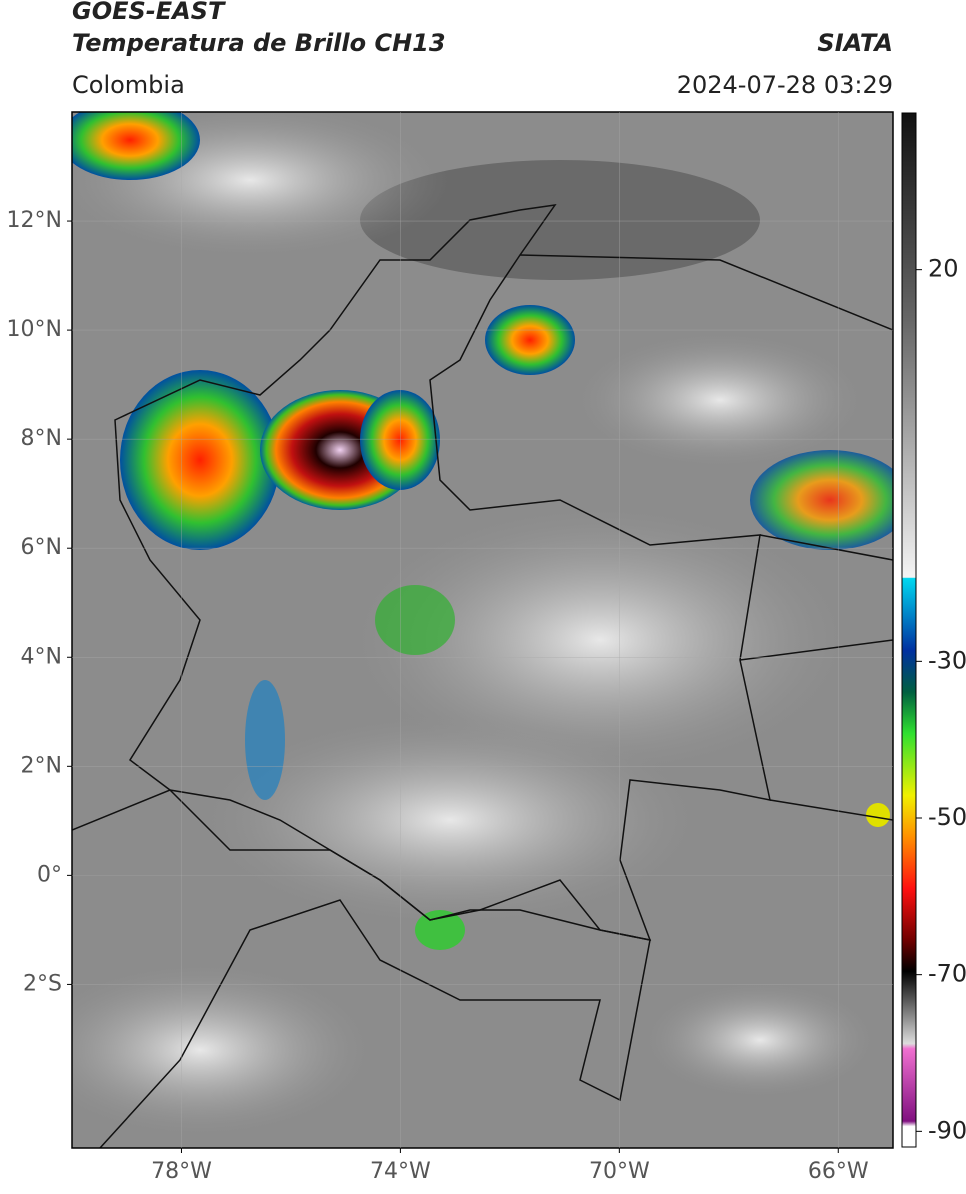 The image size is (966, 1194). What do you see at coordinates (943, 269) in the screenshot?
I see `colorbar-label: 20` at bounding box center [943, 269].